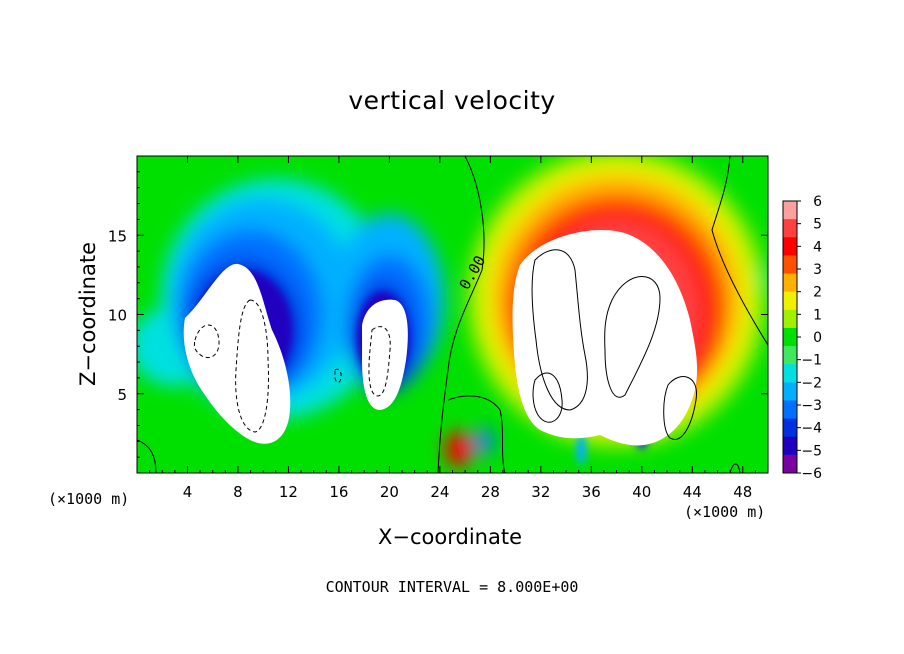  Describe the element at coordinates (581, 449) in the screenshot. I see `downdraft-thin` at that location.